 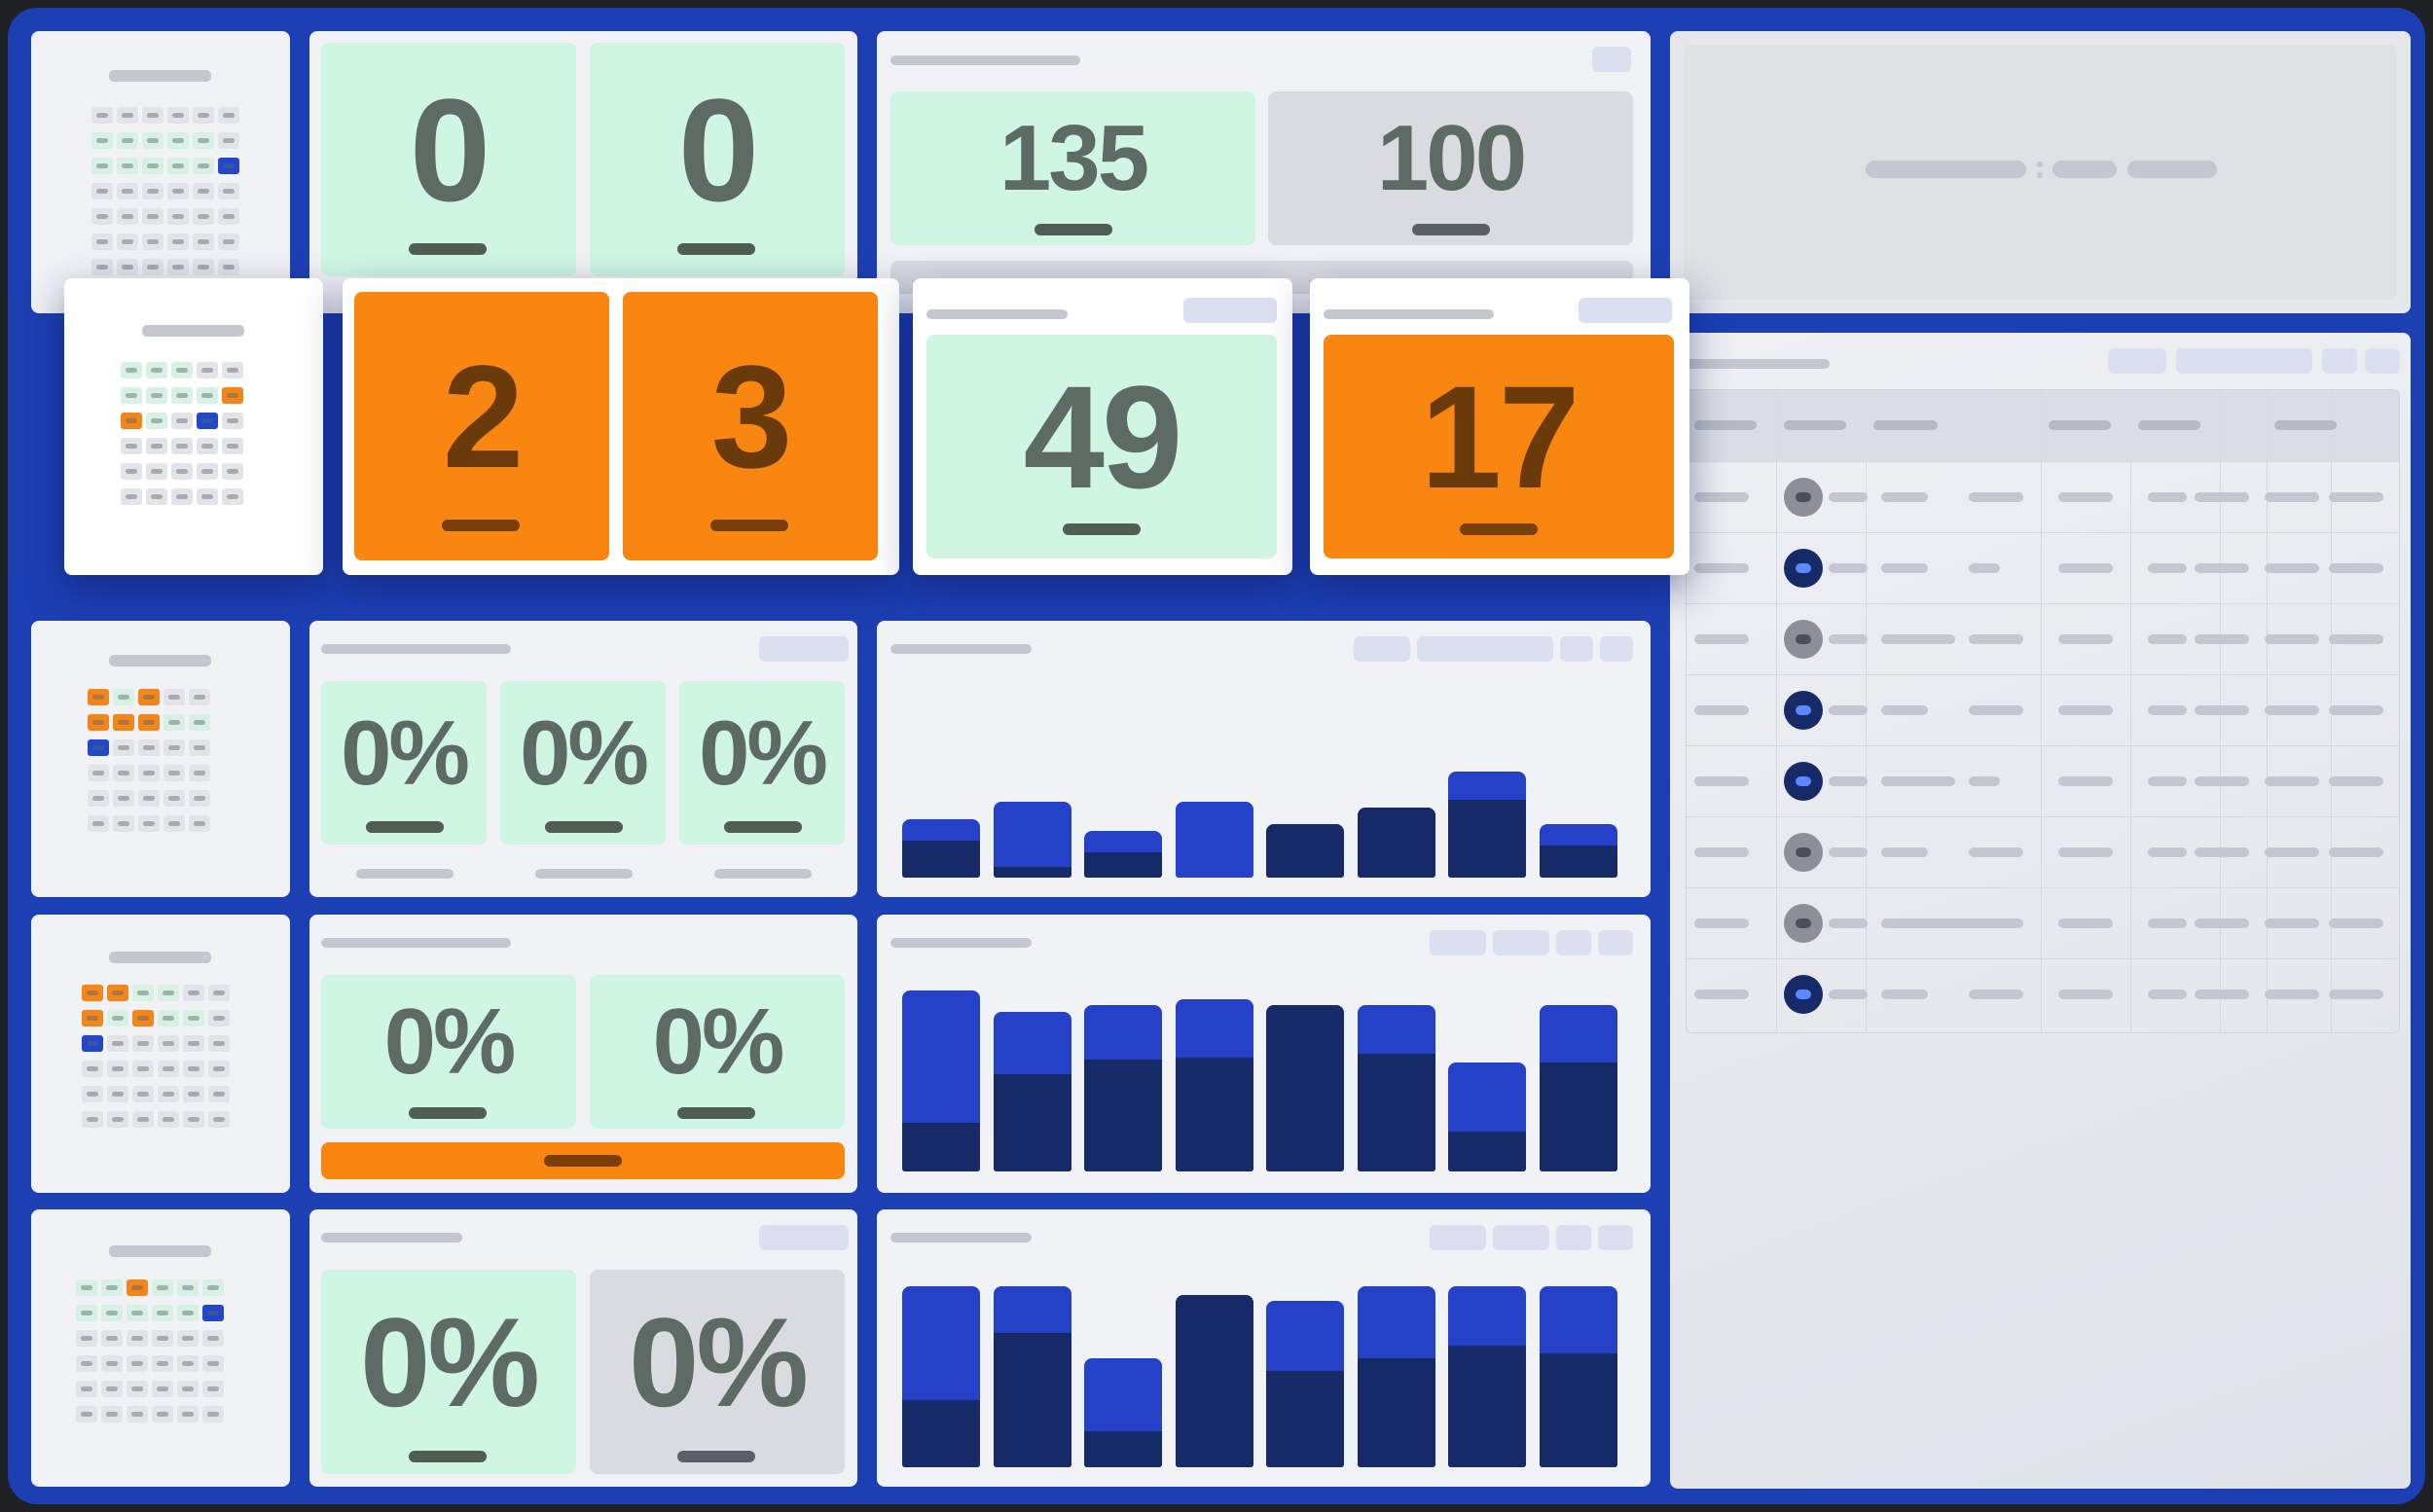 What do you see at coordinates (750, 426) in the screenshot?
I see `alert-tile: 3` at bounding box center [750, 426].